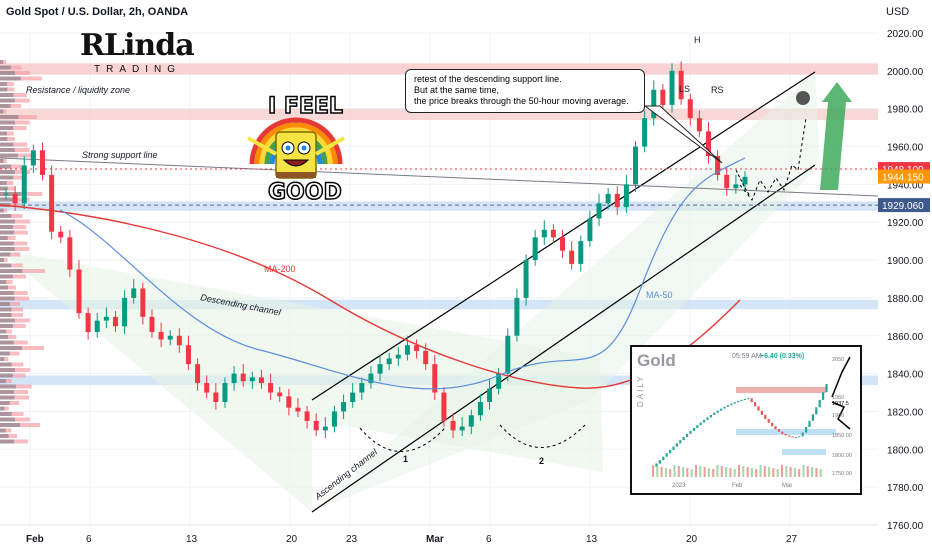 Image resolution: width=932 pixels, height=555 pixels. I want to click on inset-red-zone, so click(781, 390).